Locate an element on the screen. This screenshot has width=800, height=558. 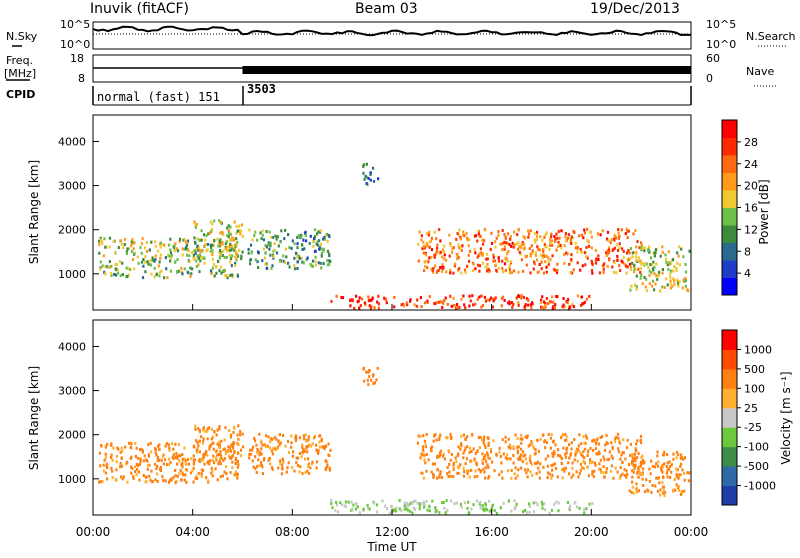
time-tick-label: 00:00 is located at coordinates (93, 532).